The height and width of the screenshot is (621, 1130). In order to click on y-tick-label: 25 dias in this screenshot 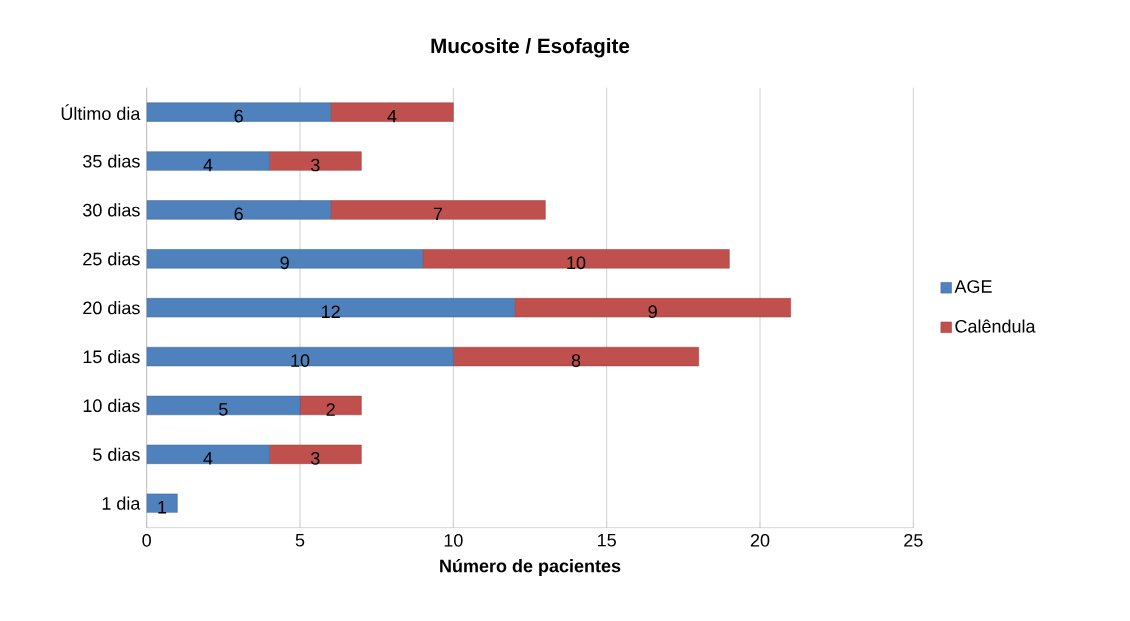, I will do `click(111, 259)`.